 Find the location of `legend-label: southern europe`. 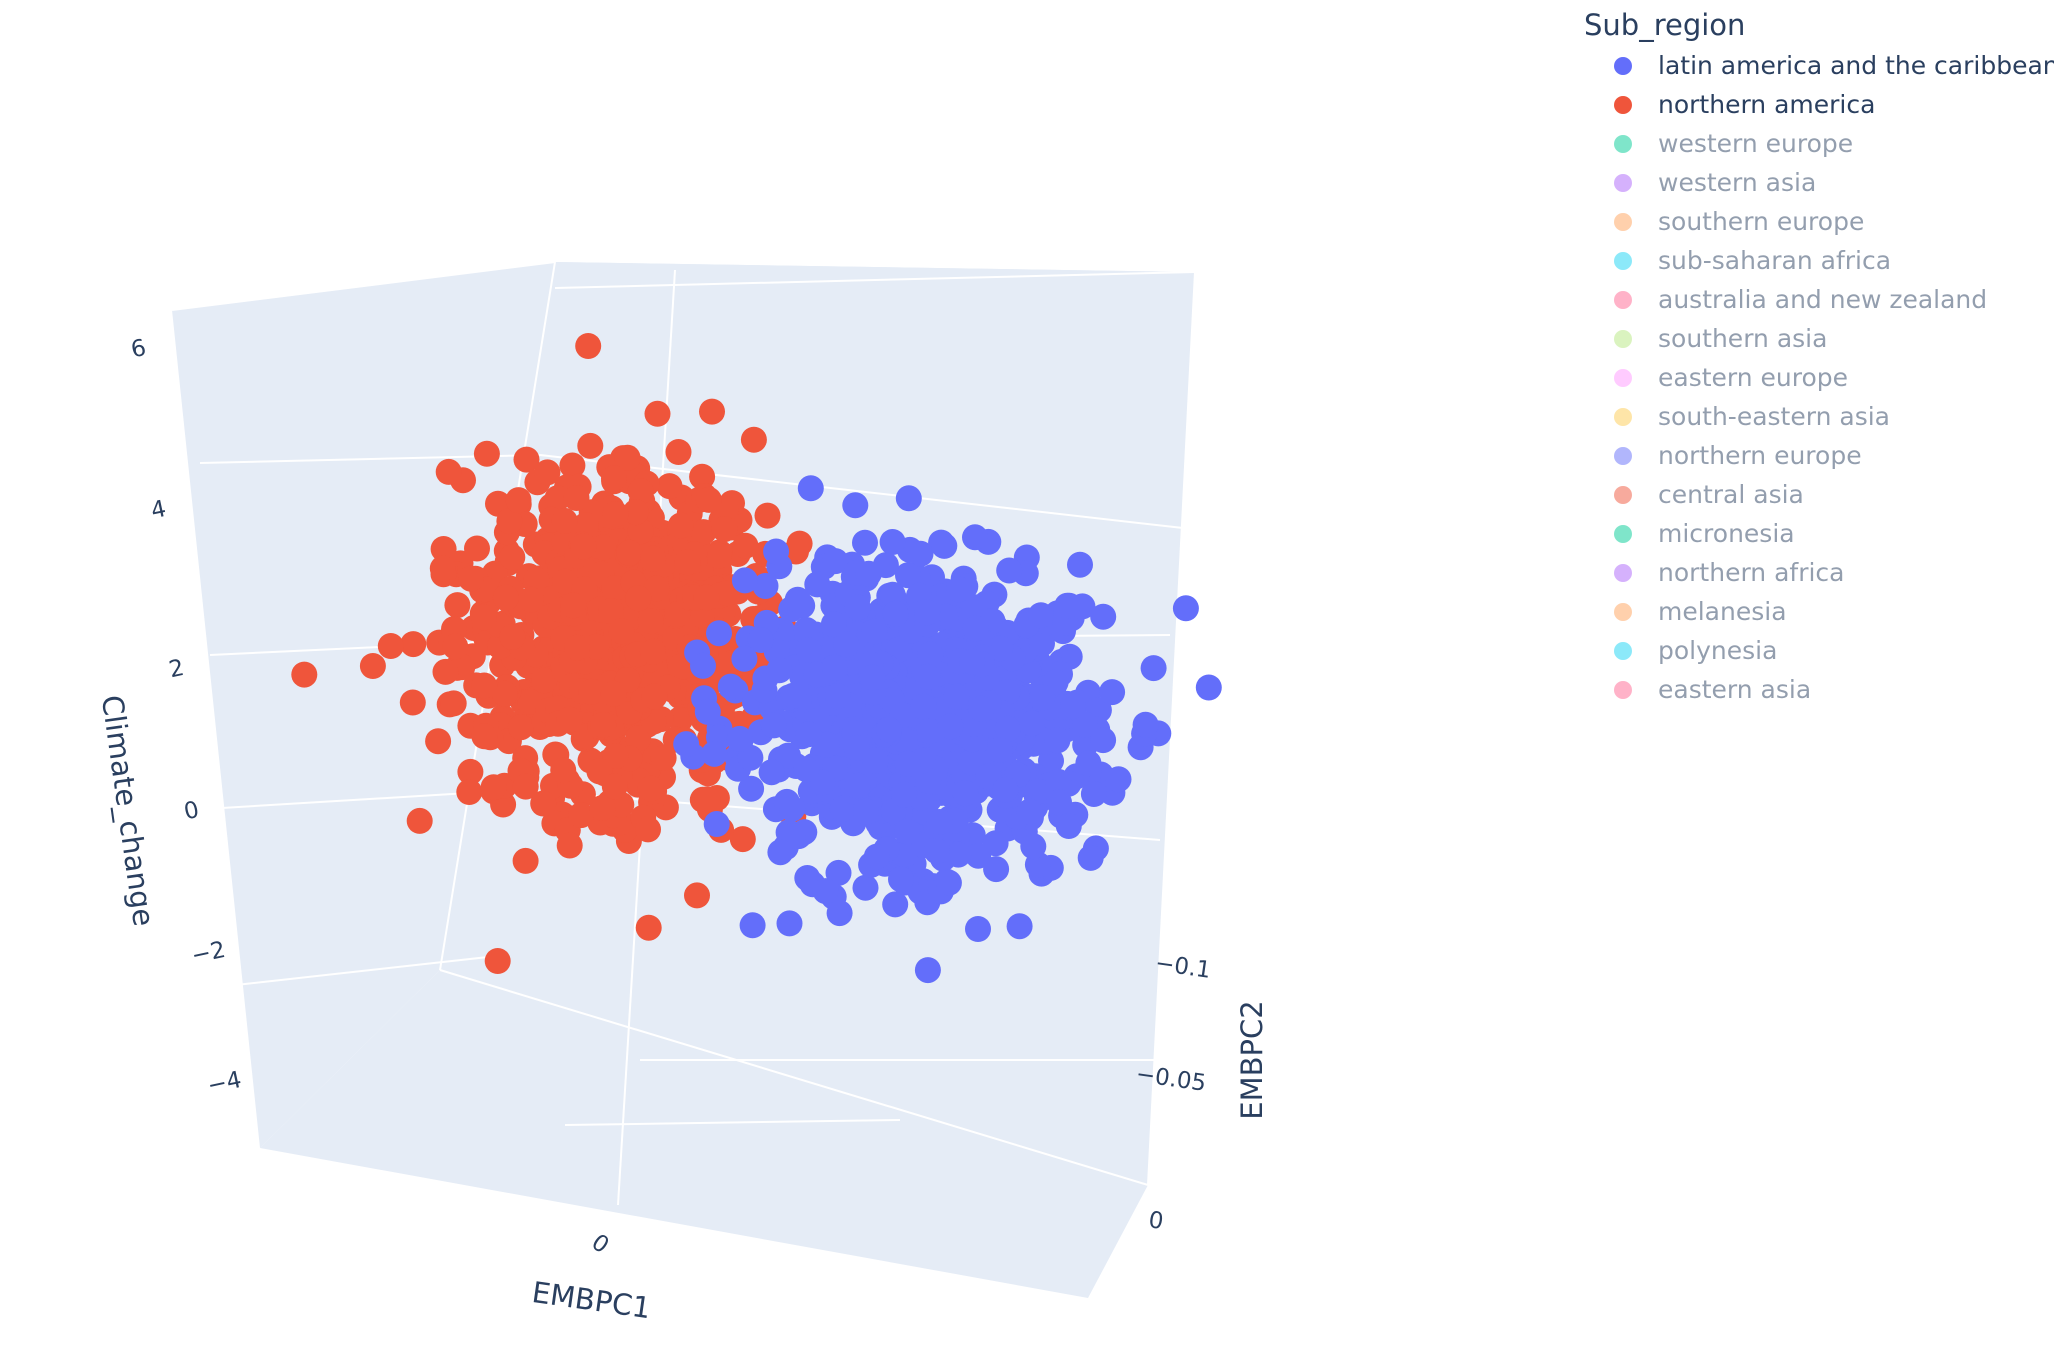

legend-label: southern europe is located at coordinates (1761, 221).